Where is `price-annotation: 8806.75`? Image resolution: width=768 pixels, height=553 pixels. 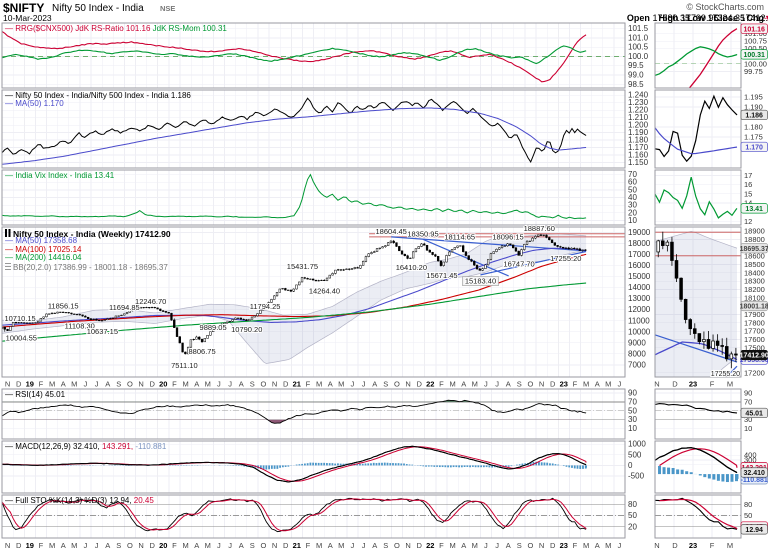
price-annotation: 8806.75 is located at coordinates (202, 351).